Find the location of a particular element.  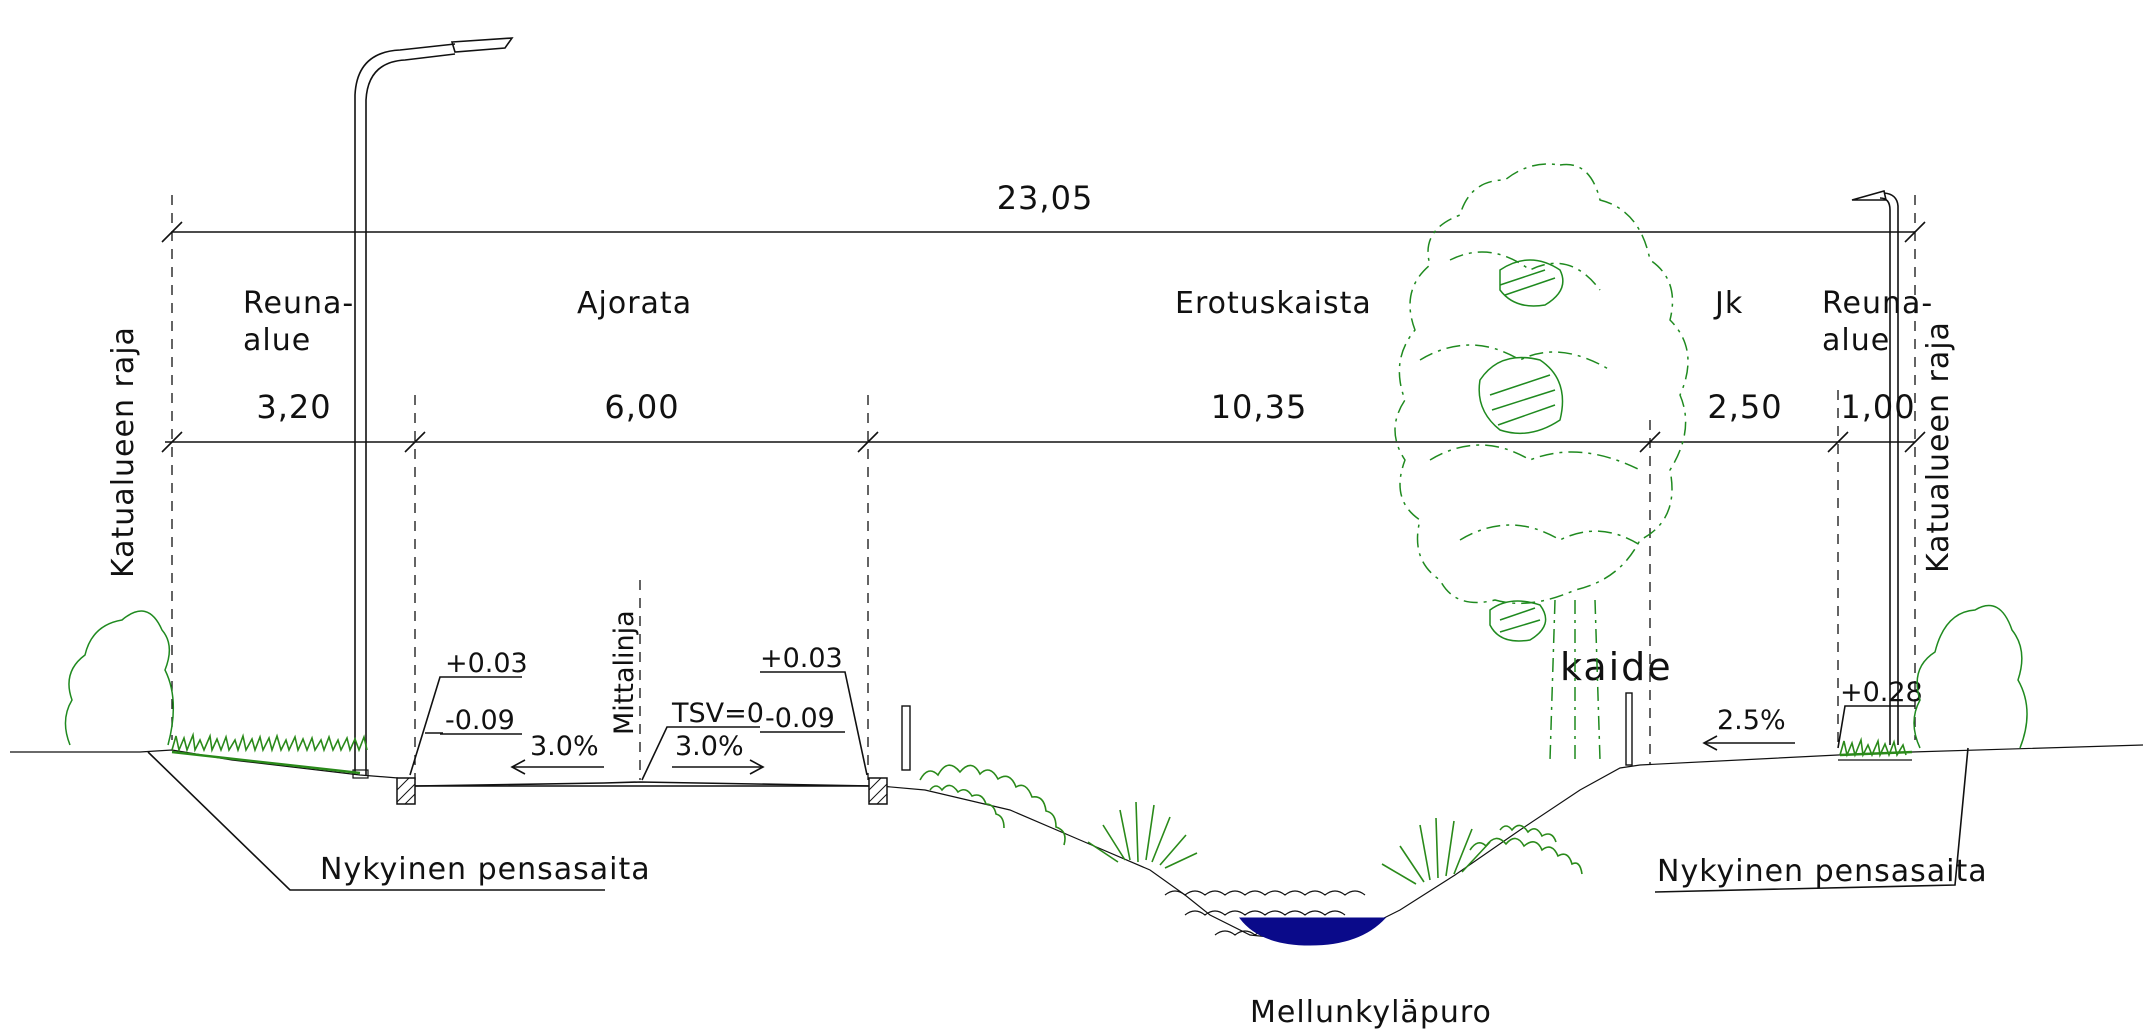

zone-label-carriageway: Ajorata is located at coordinates (634, 303).